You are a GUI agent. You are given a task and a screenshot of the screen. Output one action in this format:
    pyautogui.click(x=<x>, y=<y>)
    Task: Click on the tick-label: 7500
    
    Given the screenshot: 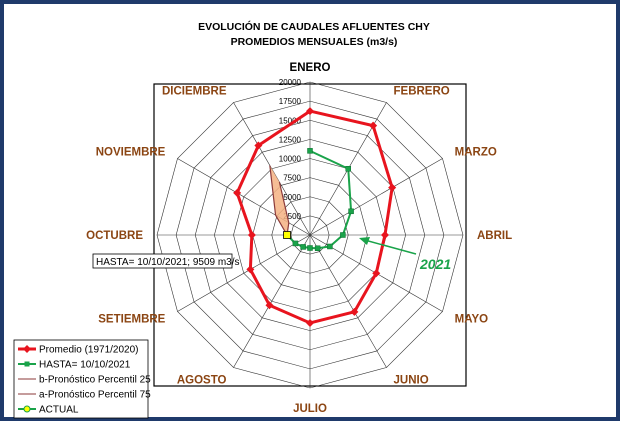 What is the action you would take?
    pyautogui.click(x=292, y=178)
    